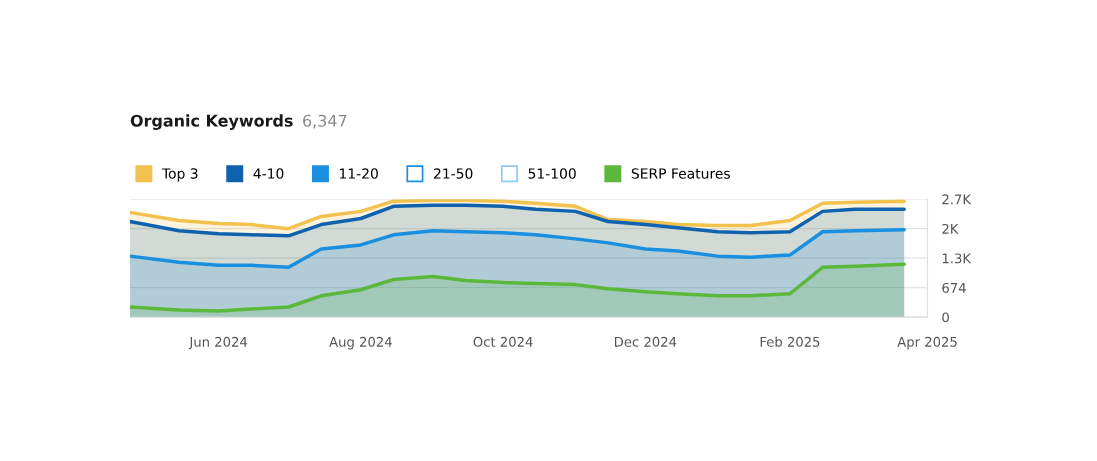 The height and width of the screenshot is (461, 1097). I want to click on chart-subtitle: 6,347, so click(325, 121).